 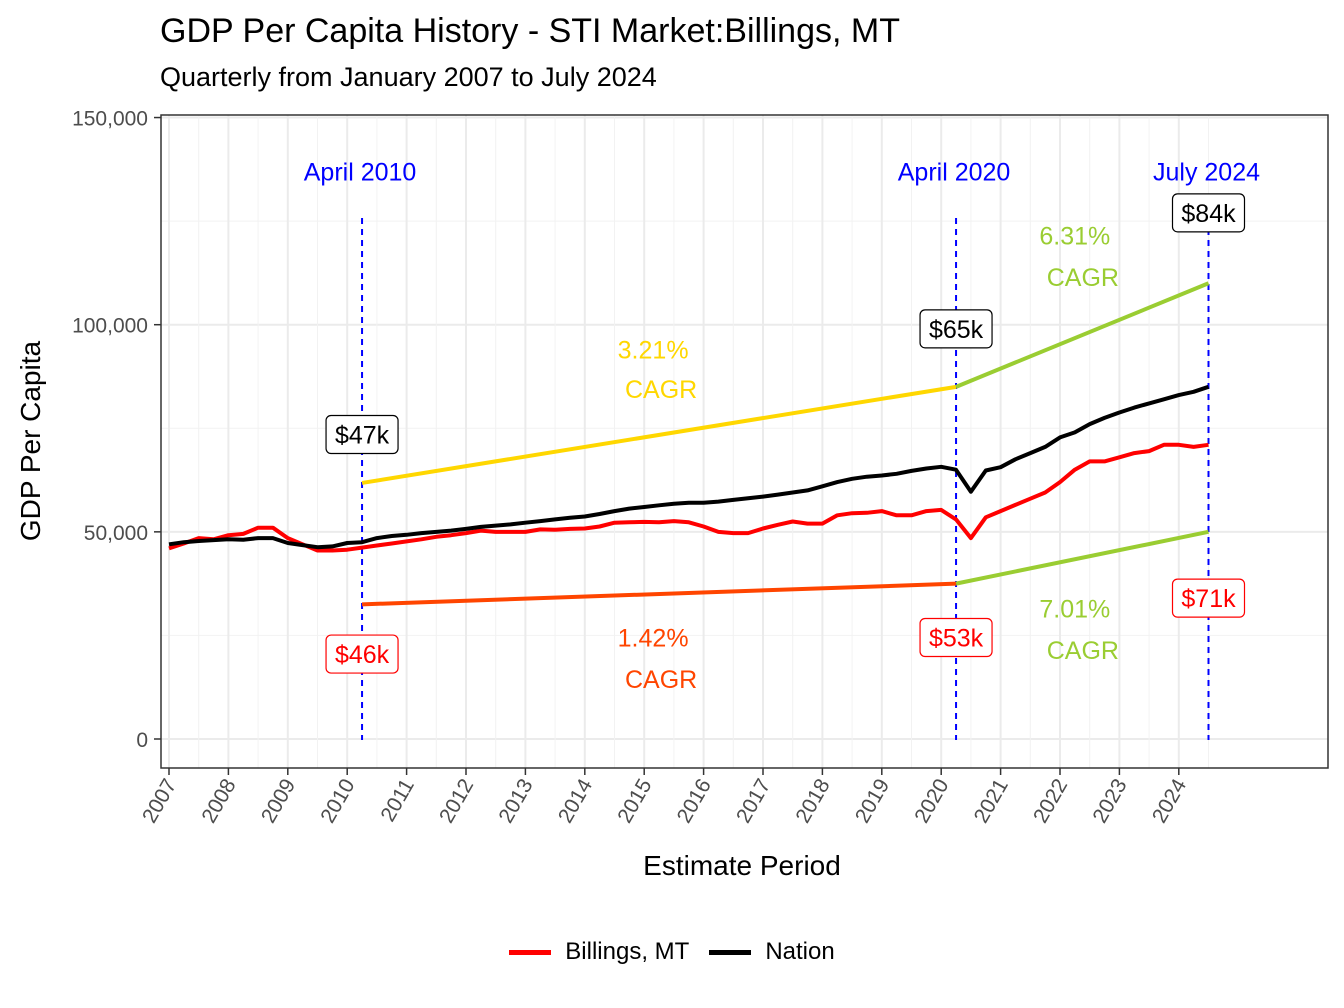 I want to click on legend-label-local: Billings, MT, so click(x=627, y=951).